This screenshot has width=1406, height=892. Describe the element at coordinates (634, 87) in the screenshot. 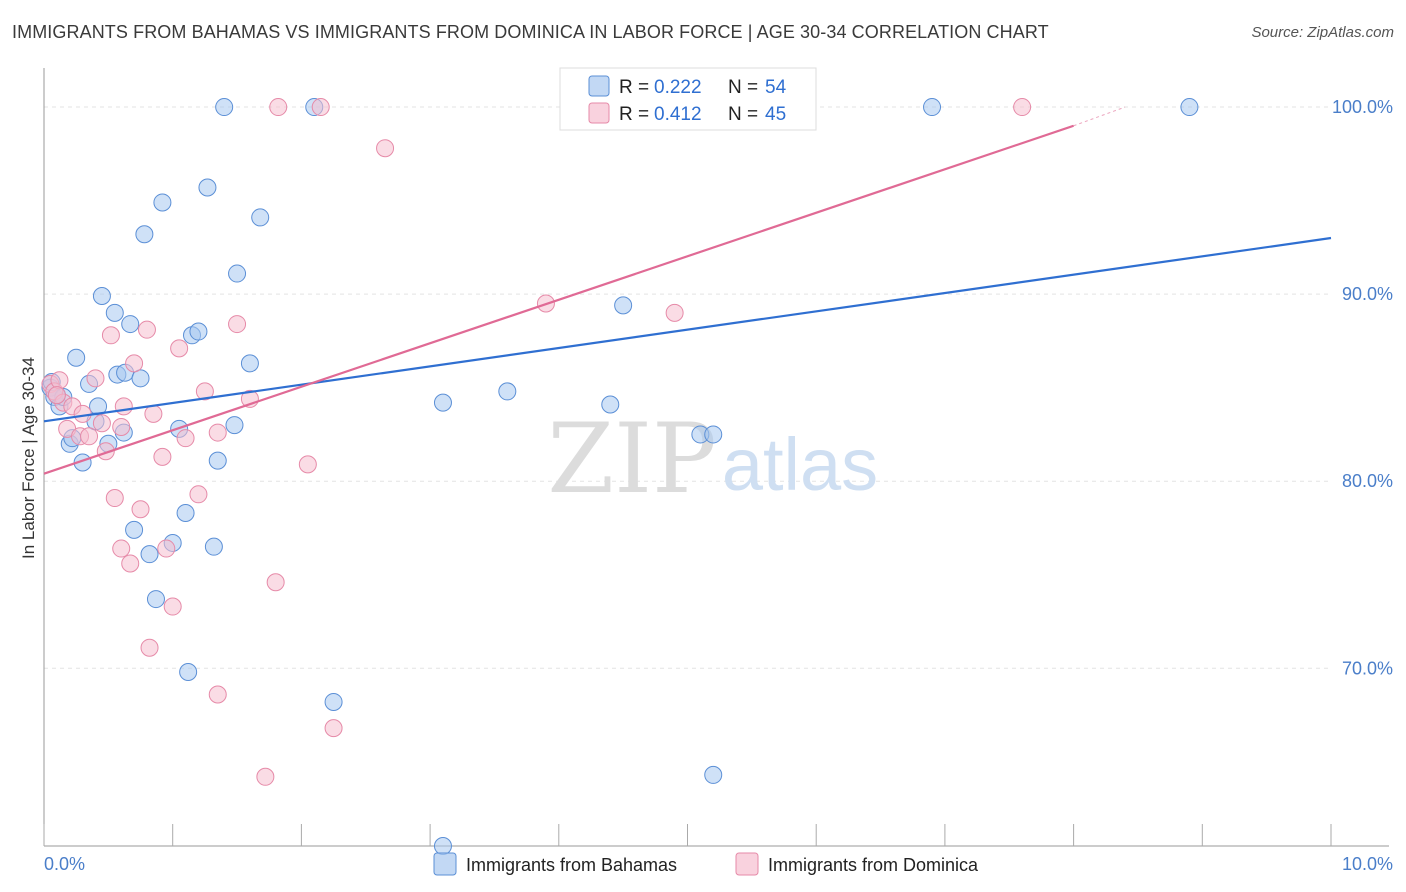

I see `legend-r-label-bahamas: R =` at that location.